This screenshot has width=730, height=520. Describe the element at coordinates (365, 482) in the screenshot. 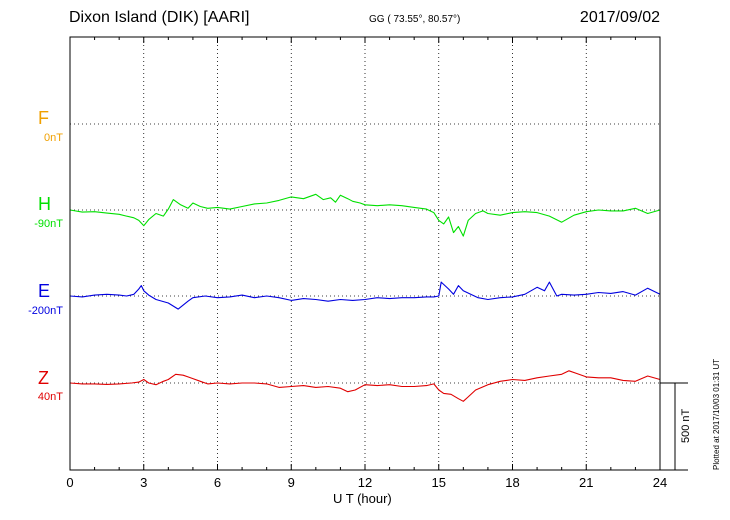

I see `x-tick-label: 12` at that location.